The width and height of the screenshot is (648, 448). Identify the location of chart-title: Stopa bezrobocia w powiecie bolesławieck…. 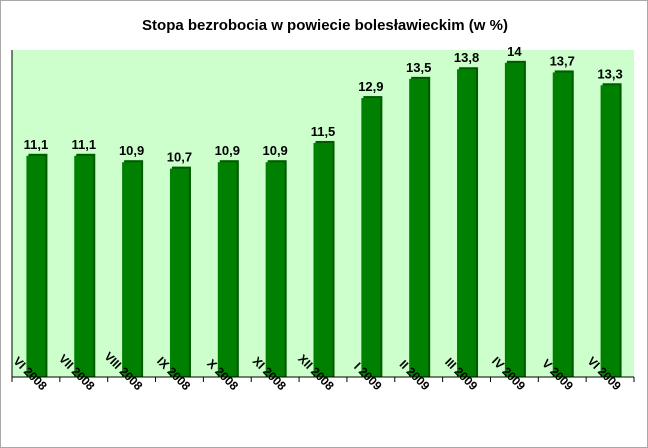
(325, 25).